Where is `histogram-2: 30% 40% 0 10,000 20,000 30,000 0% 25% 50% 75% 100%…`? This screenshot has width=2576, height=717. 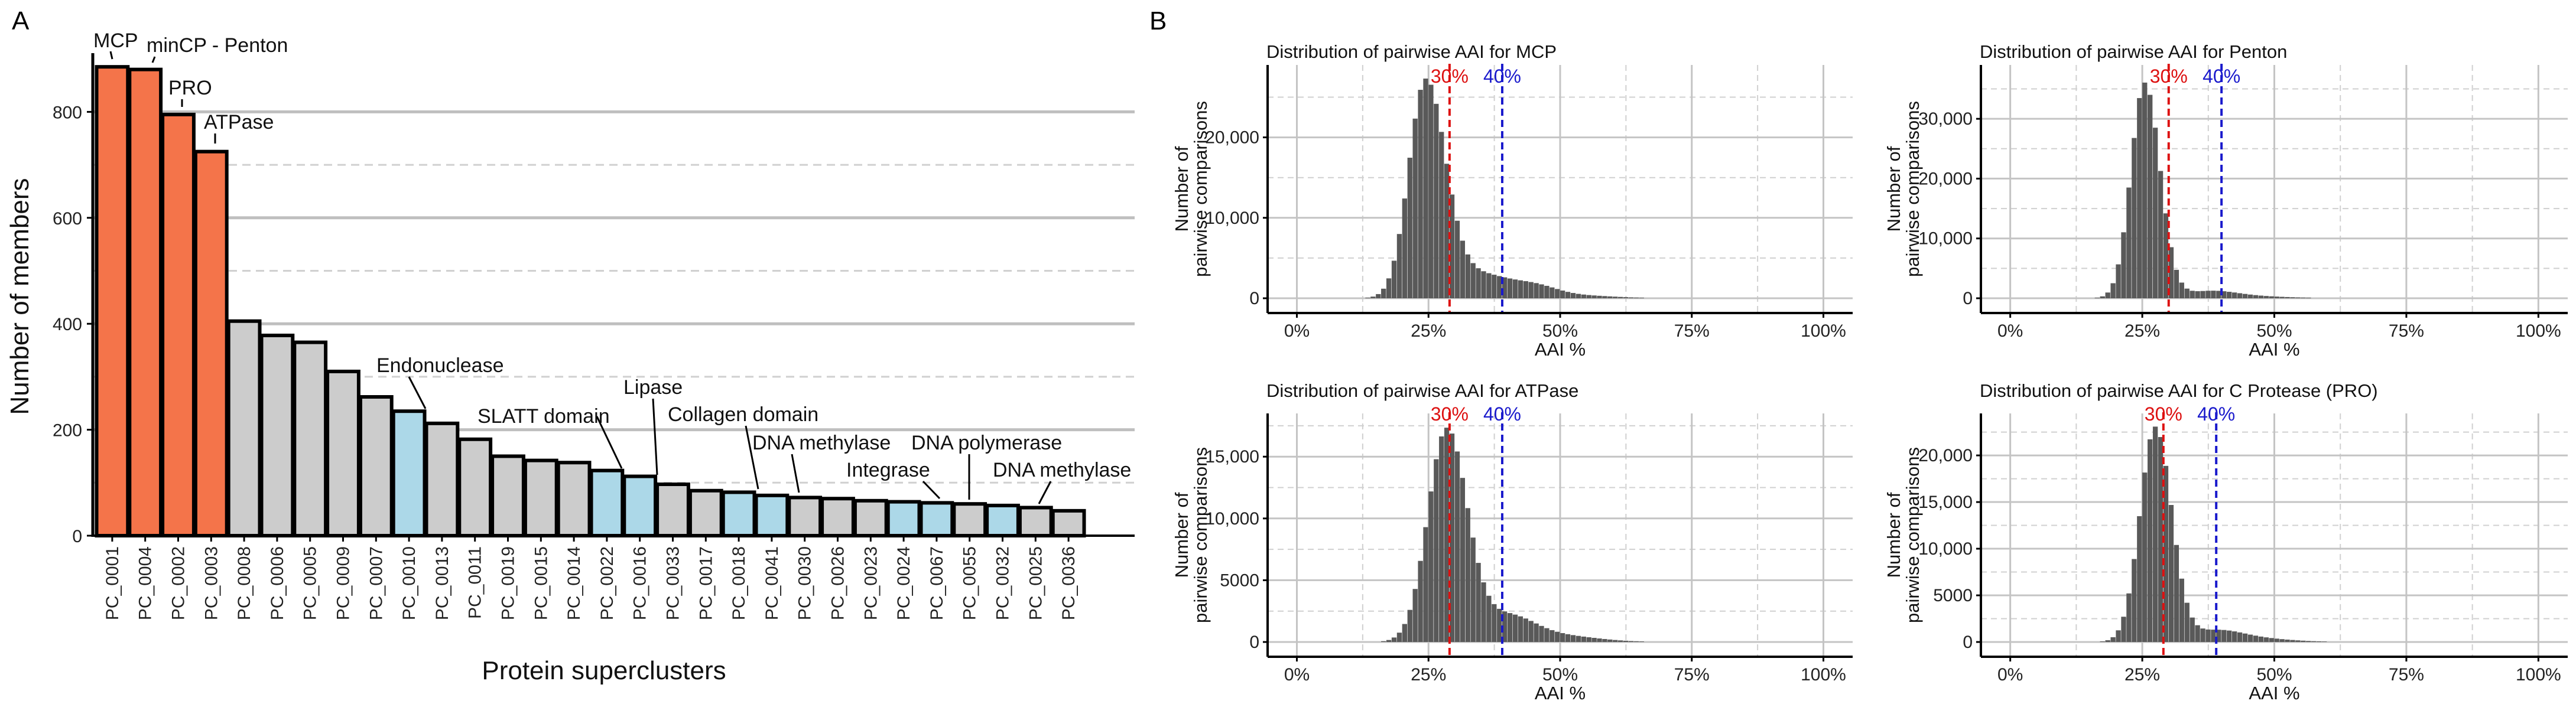
histogram-2: 30% 40% 0 10,000 20,000 30,000 0% 25% 50% 75% 100%… is located at coordinates (2225, 200).